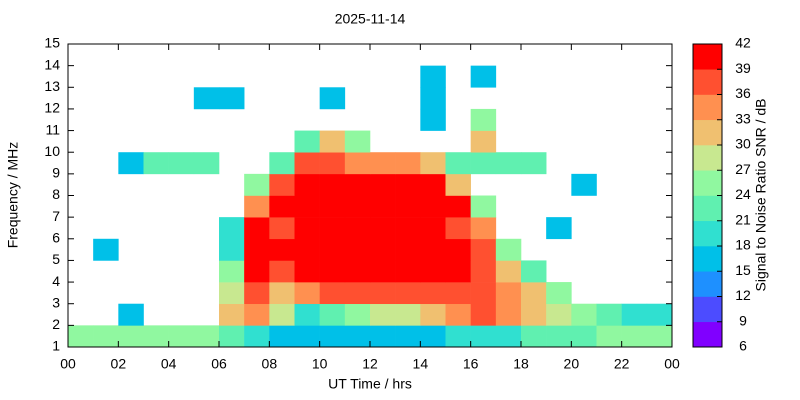 This screenshot has width=800, height=400. I want to click on y-tick-label: 8, so click(56, 194).